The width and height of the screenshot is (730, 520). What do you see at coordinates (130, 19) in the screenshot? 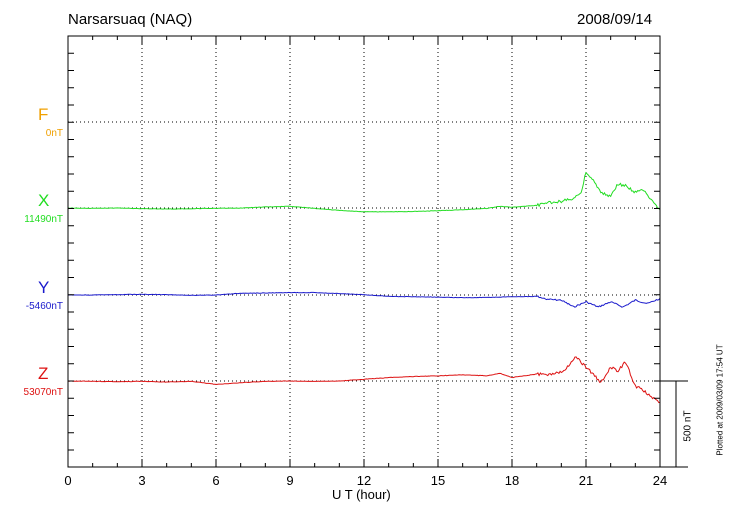
I see `station-title: Narsarsuaq (NAQ)` at bounding box center [130, 19].